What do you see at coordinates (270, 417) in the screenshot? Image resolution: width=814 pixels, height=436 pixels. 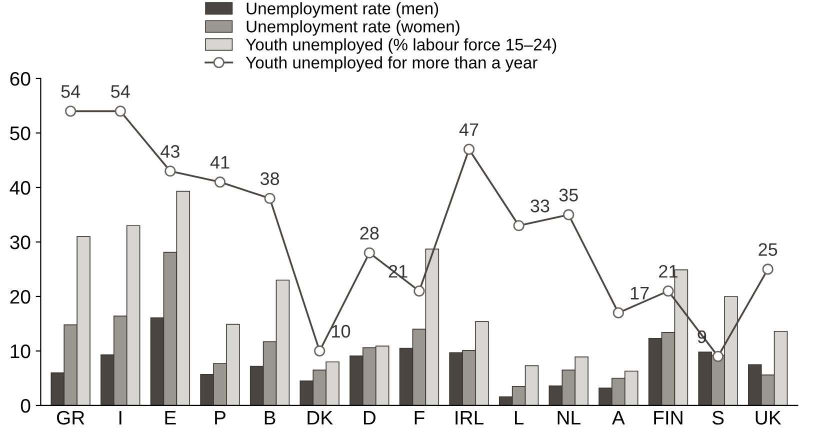 I see `x-tick-label: B` at bounding box center [270, 417].